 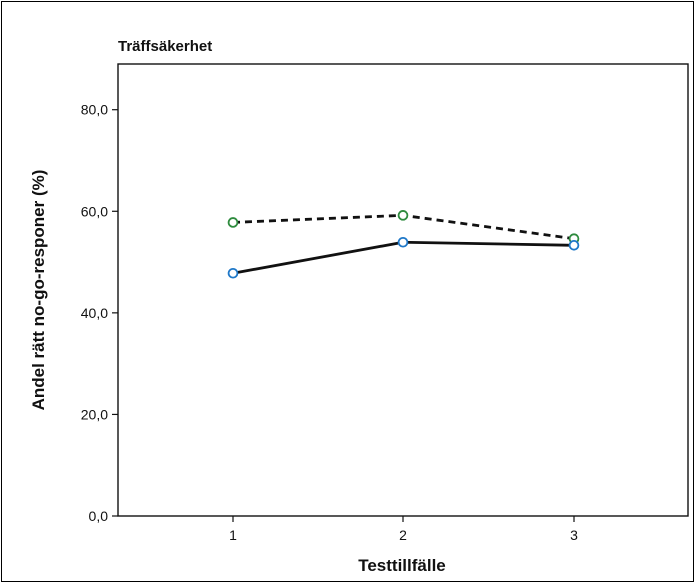 I want to click on x-tick-label: 2, so click(x=403, y=535).